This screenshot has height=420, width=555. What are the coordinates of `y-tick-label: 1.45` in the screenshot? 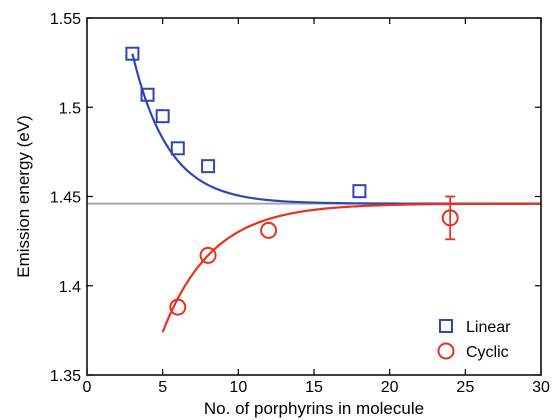 It's located at (65, 198).